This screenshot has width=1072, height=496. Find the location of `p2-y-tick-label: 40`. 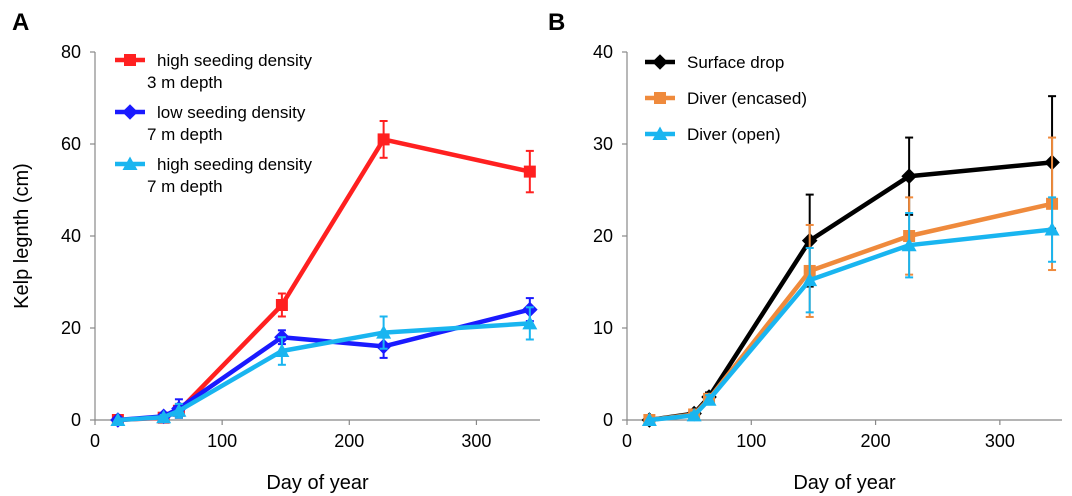

p2-y-tick-label: 40 is located at coordinates (603, 52).